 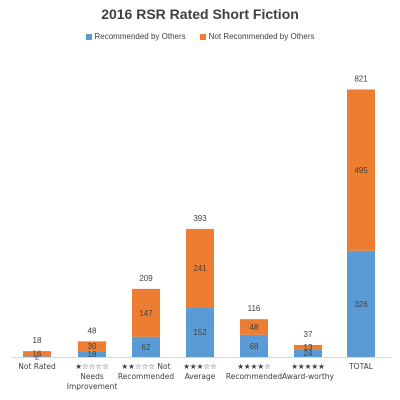 I want to click on chart-title: 2016 RSR Rated Short Fiction, so click(x=200, y=14).